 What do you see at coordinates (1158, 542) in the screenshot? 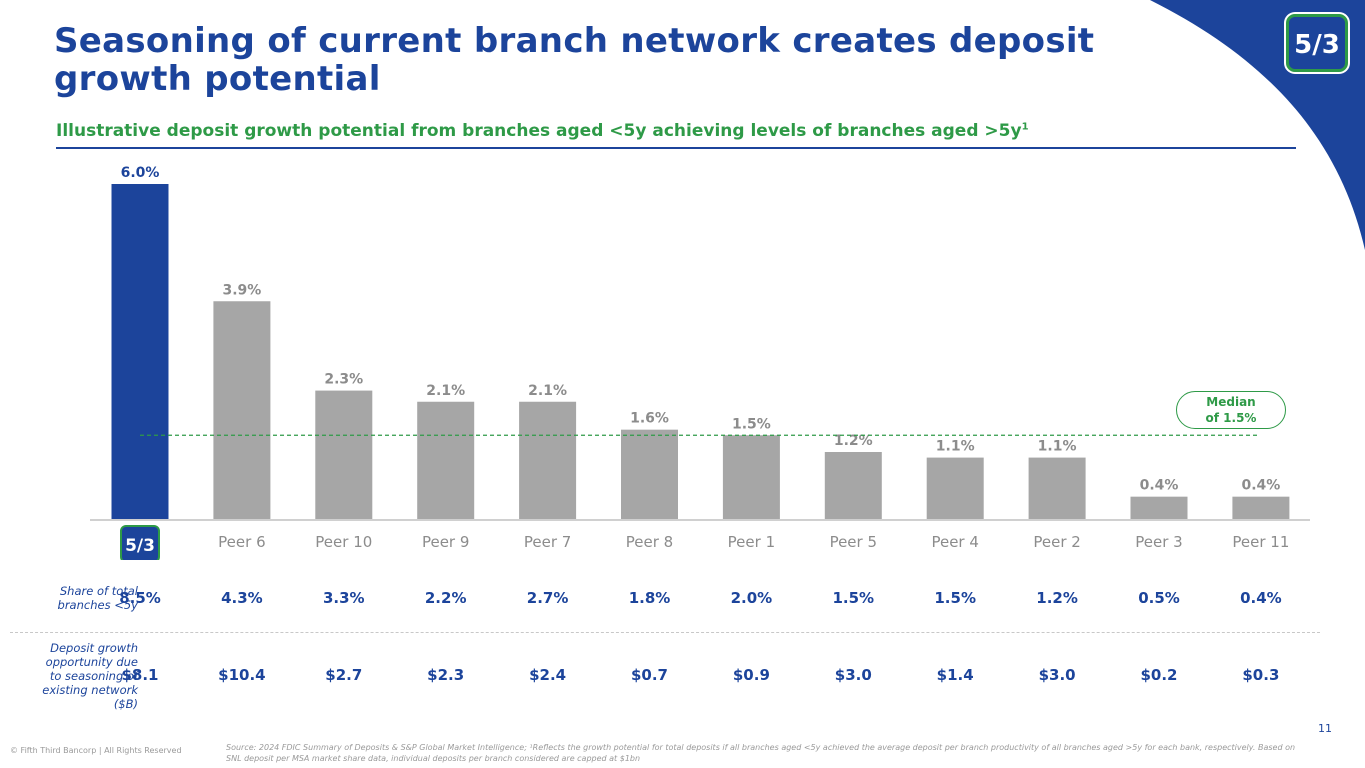
I see `x-tick-label: Peer 3` at bounding box center [1158, 542].